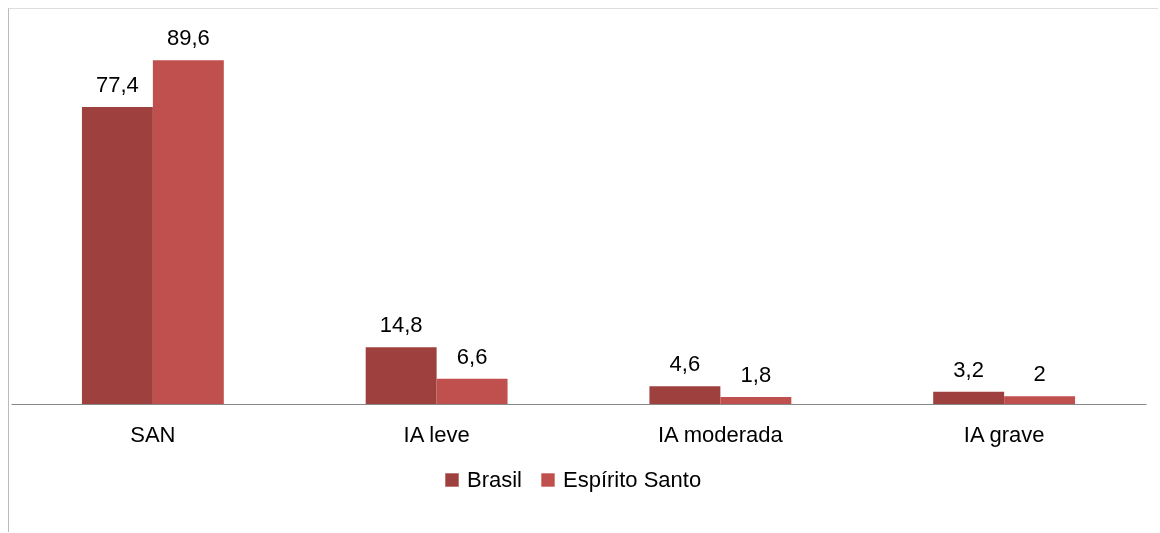 The width and height of the screenshot is (1160, 533). Describe the element at coordinates (1004, 434) in the screenshot. I see `x-tick-label: IA grave` at that location.